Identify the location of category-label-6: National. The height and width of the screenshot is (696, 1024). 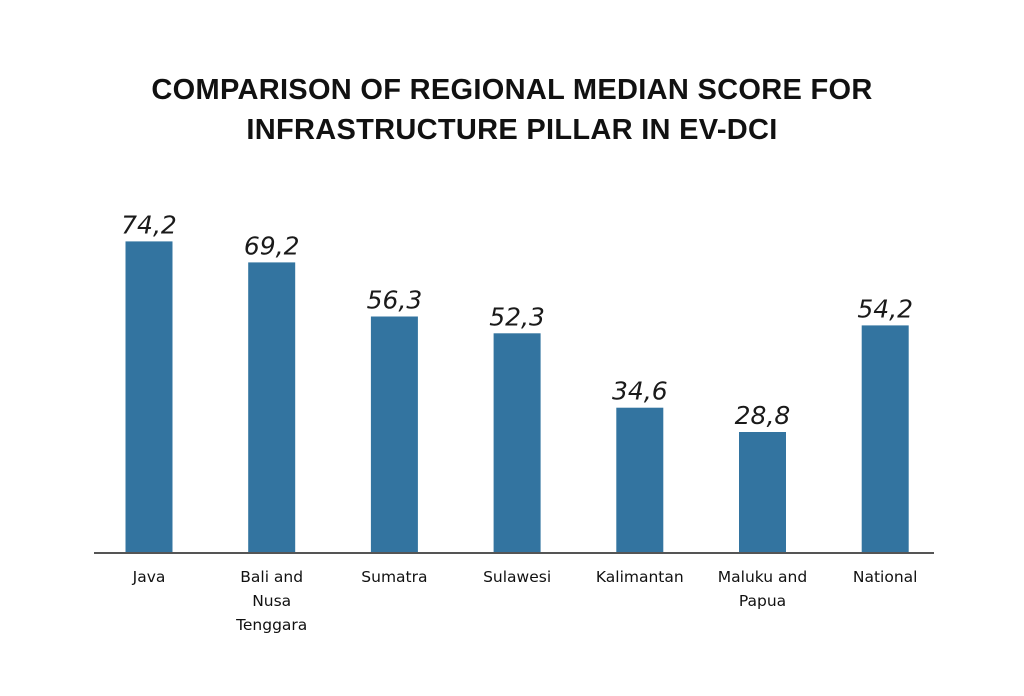
(885, 577).